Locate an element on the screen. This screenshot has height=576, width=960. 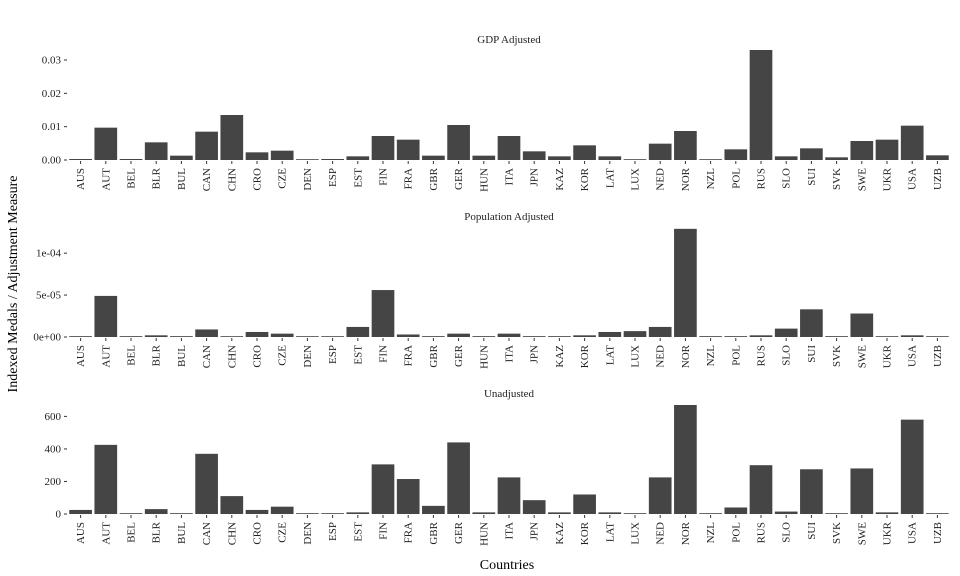
bar-kor is located at coordinates (584, 336).